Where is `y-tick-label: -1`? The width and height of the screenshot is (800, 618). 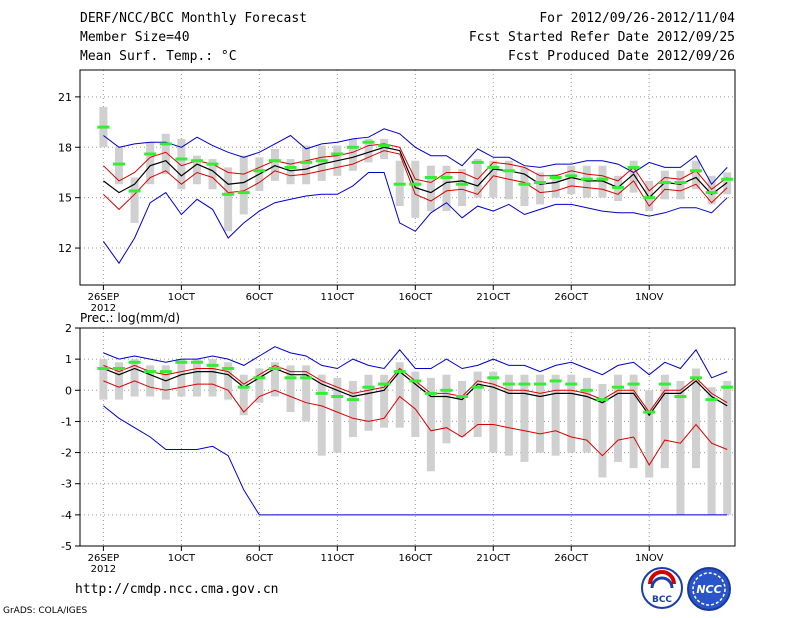 y-tick-label: -1 is located at coordinates (66, 421).